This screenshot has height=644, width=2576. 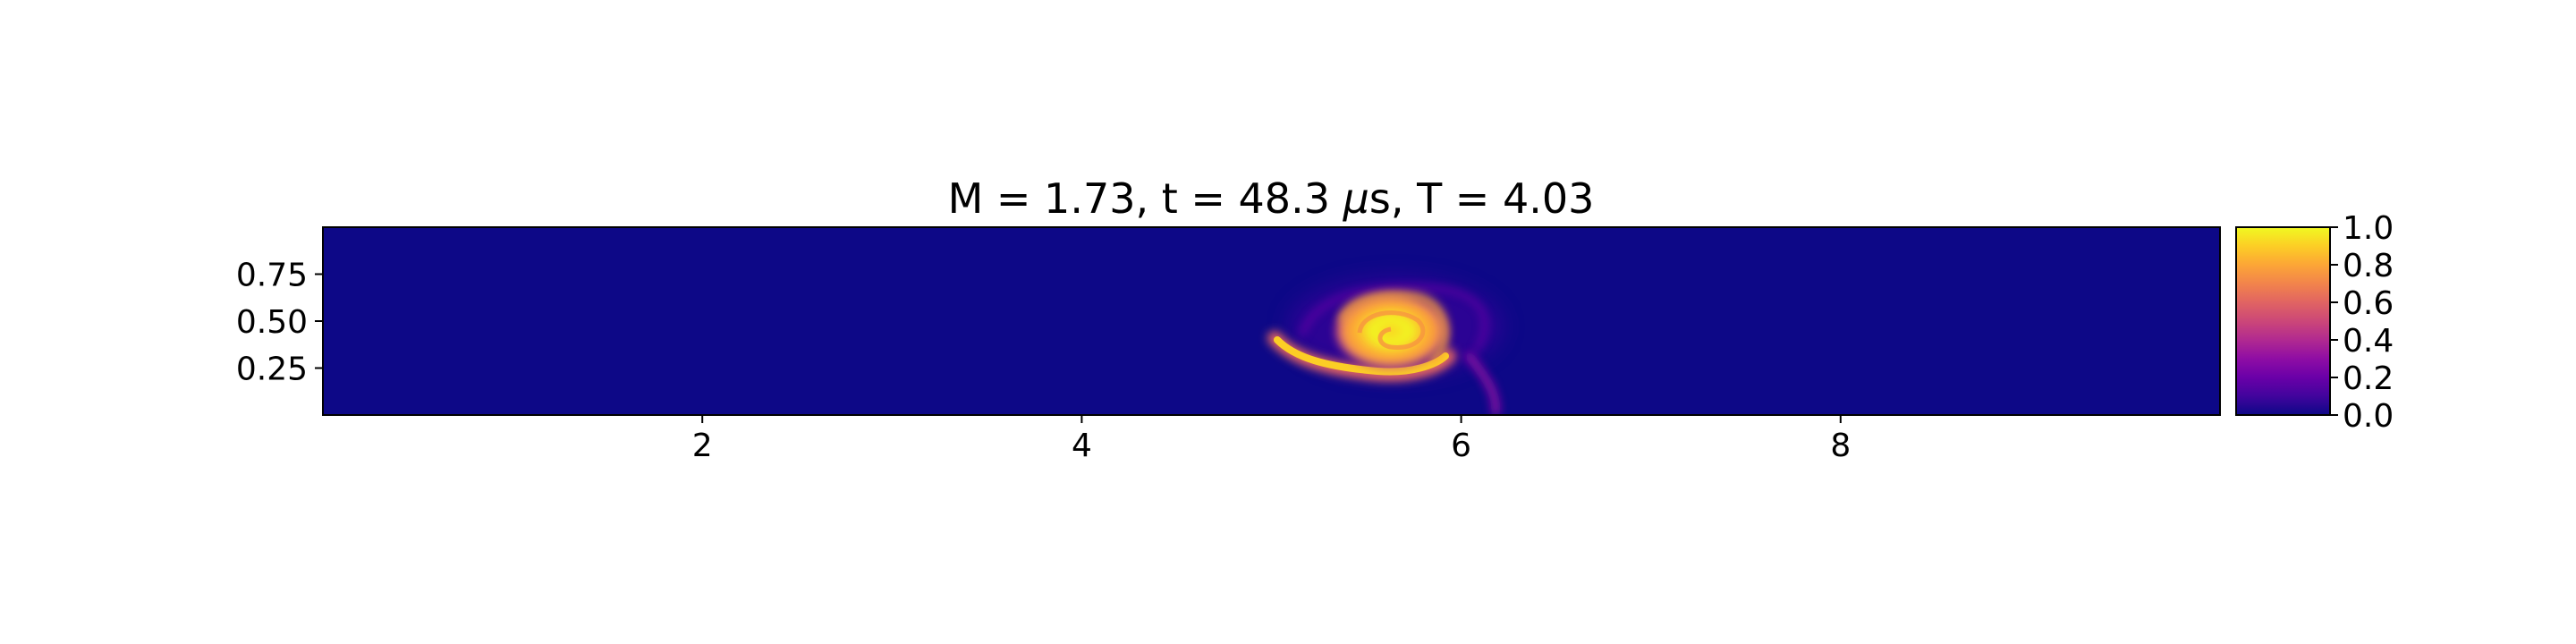 I want to click on colorbar-tick-label: 0.8, so click(x=2368, y=266).